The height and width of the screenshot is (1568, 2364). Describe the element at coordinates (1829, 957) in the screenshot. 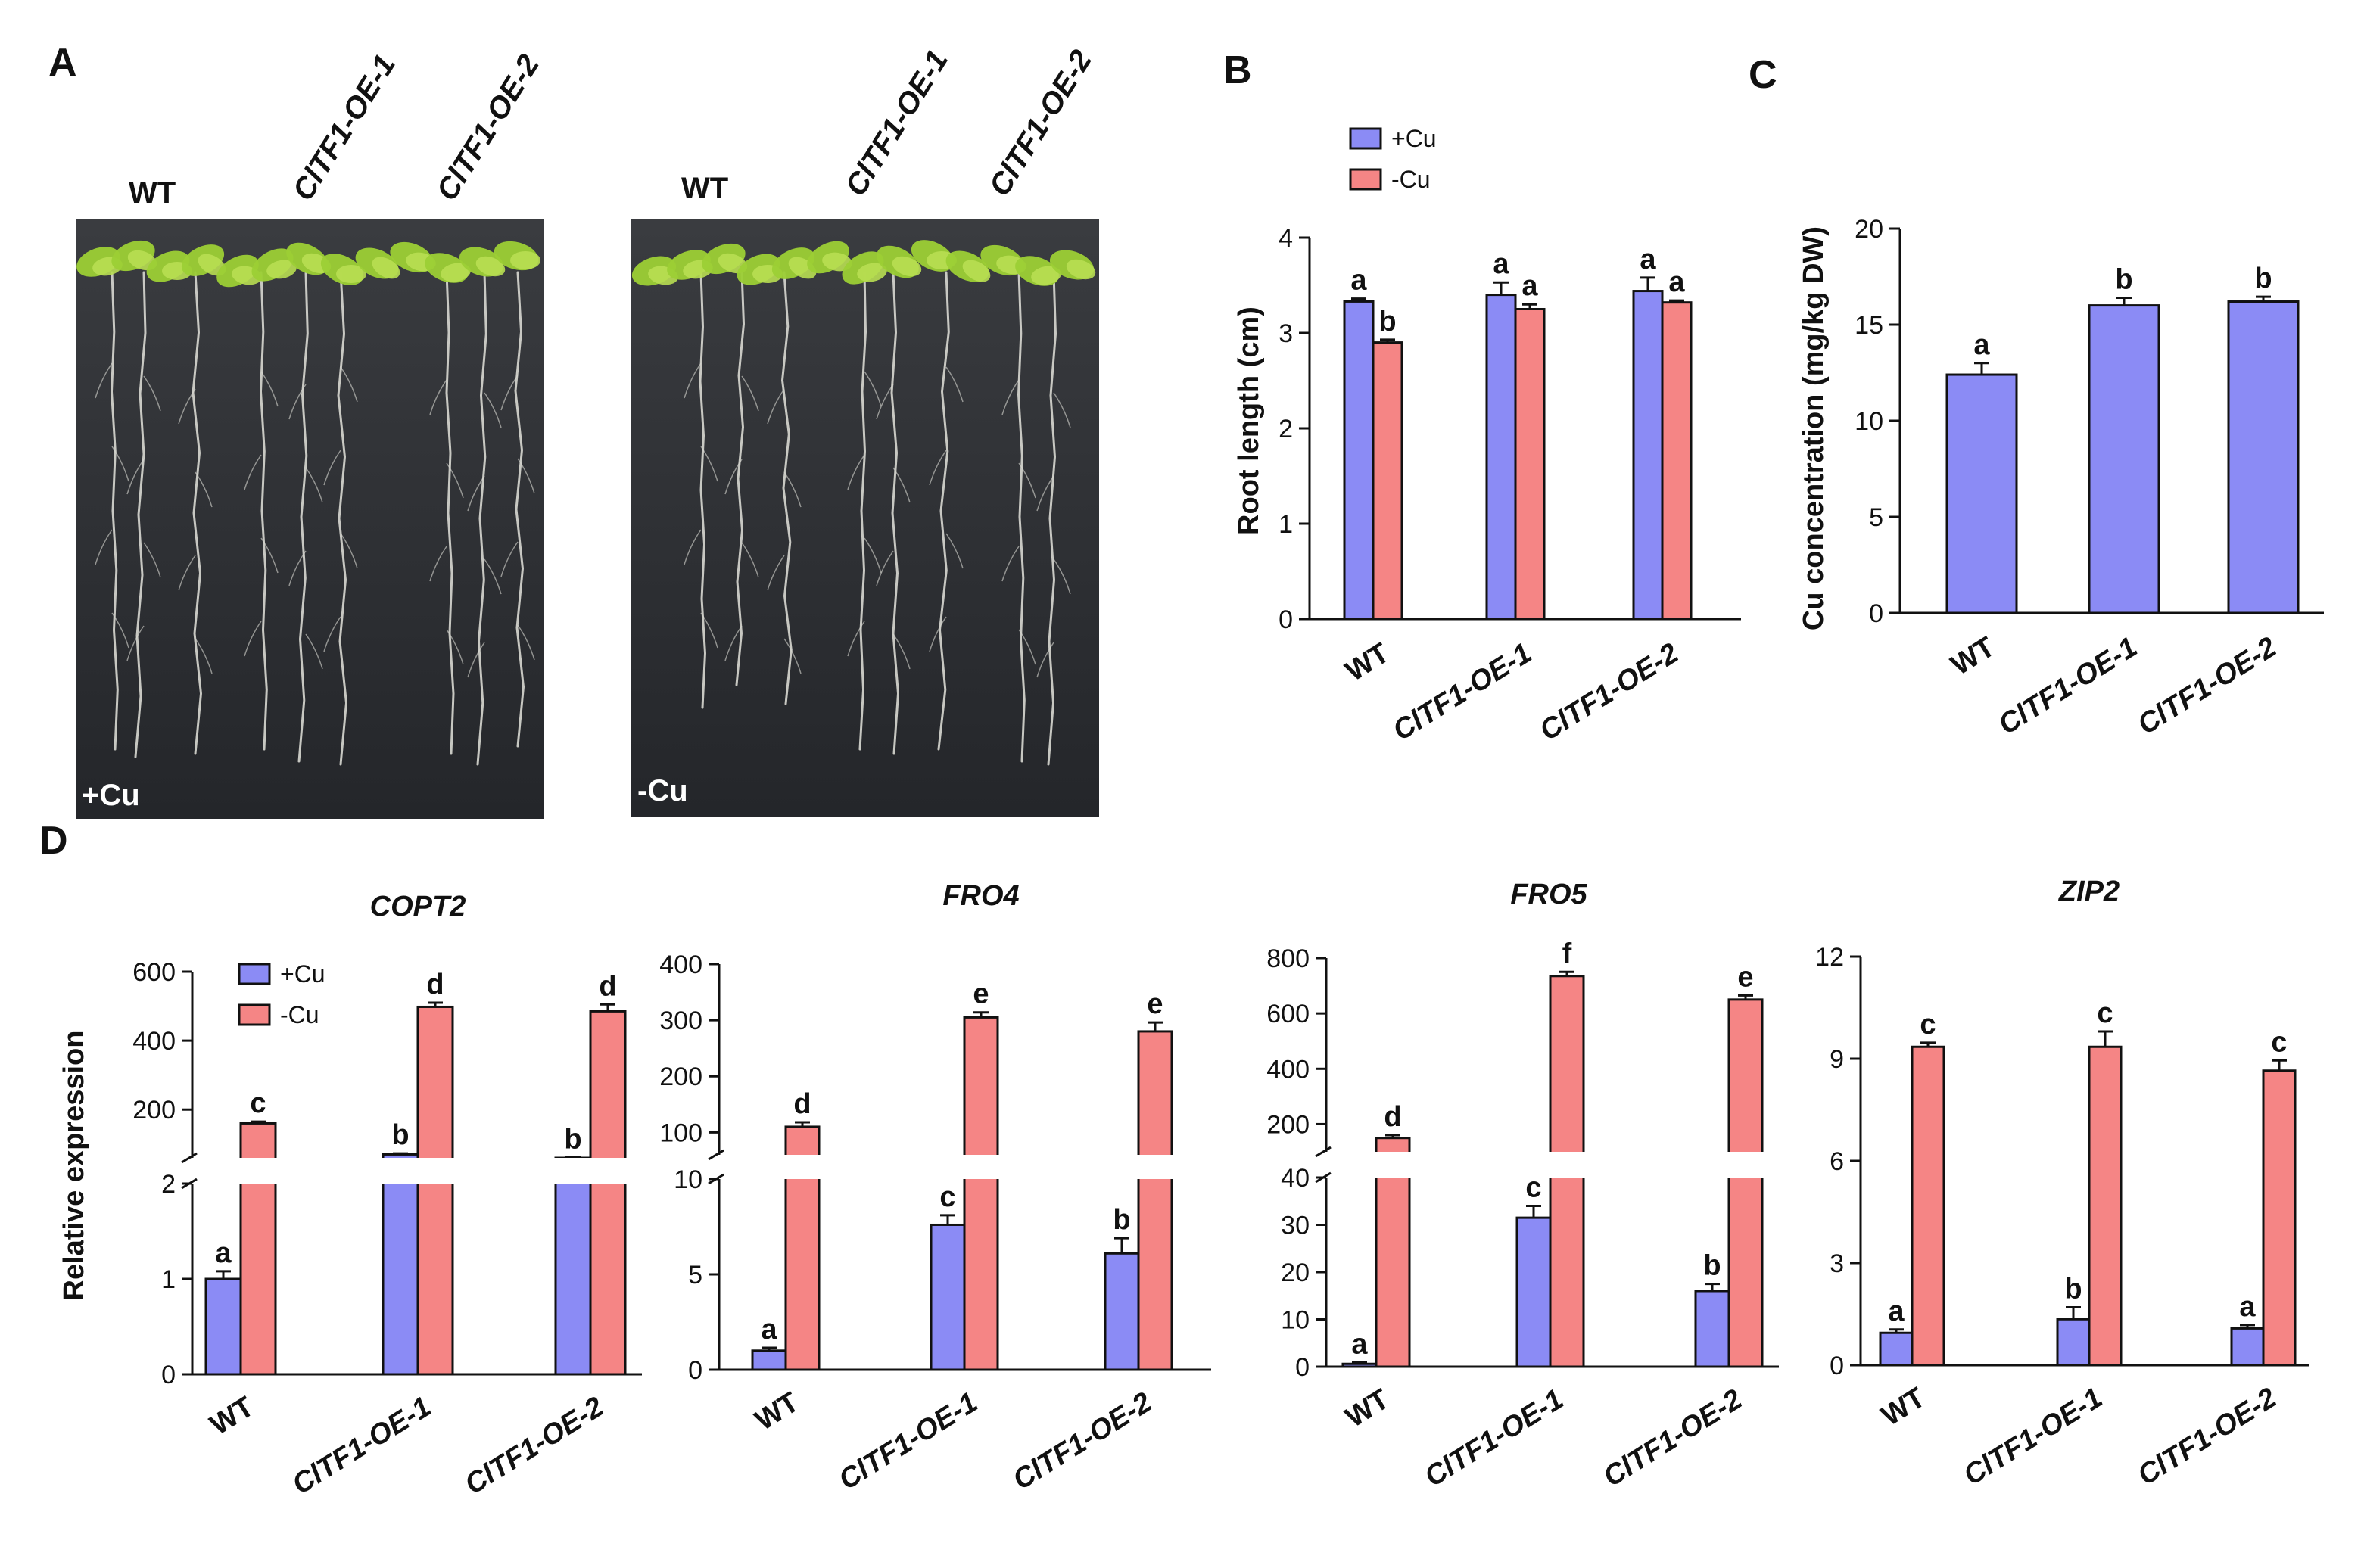

I see `y-tick-label: 12` at that location.